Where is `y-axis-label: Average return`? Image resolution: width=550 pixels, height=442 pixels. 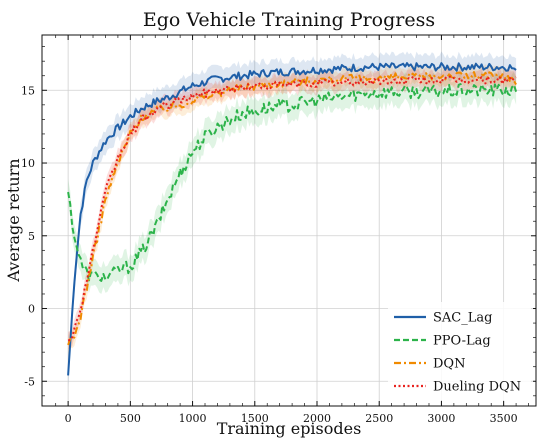
y-axis-label: Average return is located at coordinates (13, 220).